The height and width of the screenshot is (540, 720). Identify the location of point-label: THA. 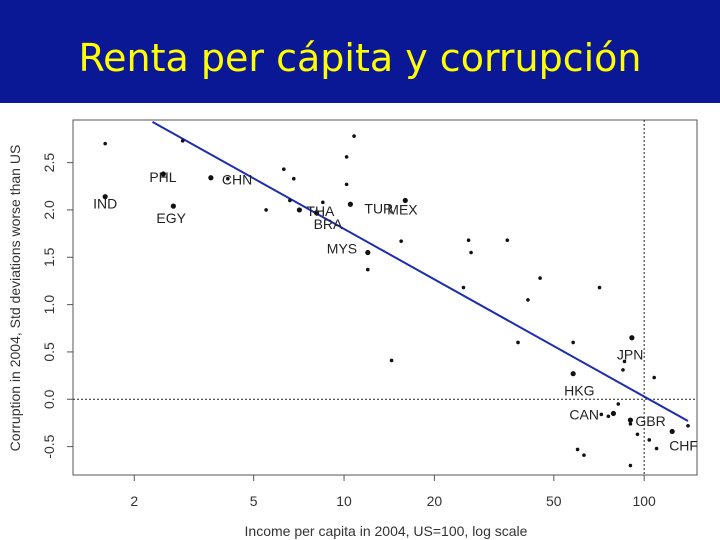
(320, 211).